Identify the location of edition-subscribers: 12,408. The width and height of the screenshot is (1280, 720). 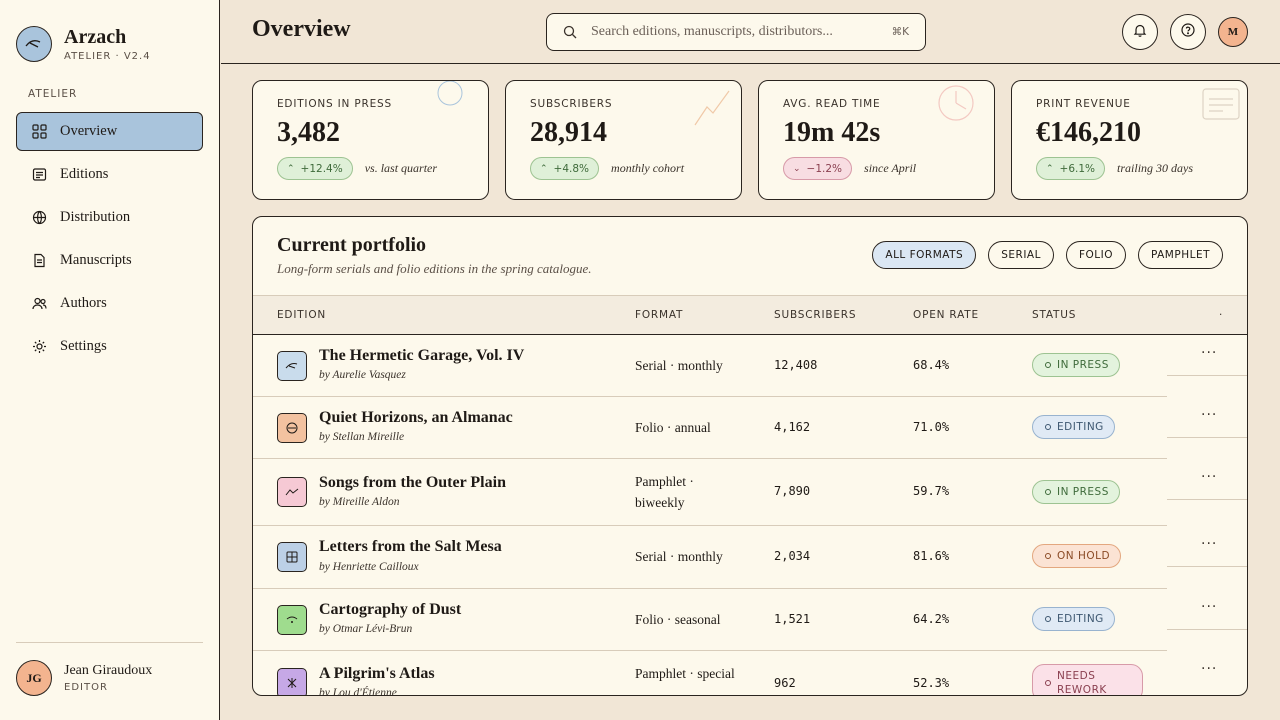
(796, 365).